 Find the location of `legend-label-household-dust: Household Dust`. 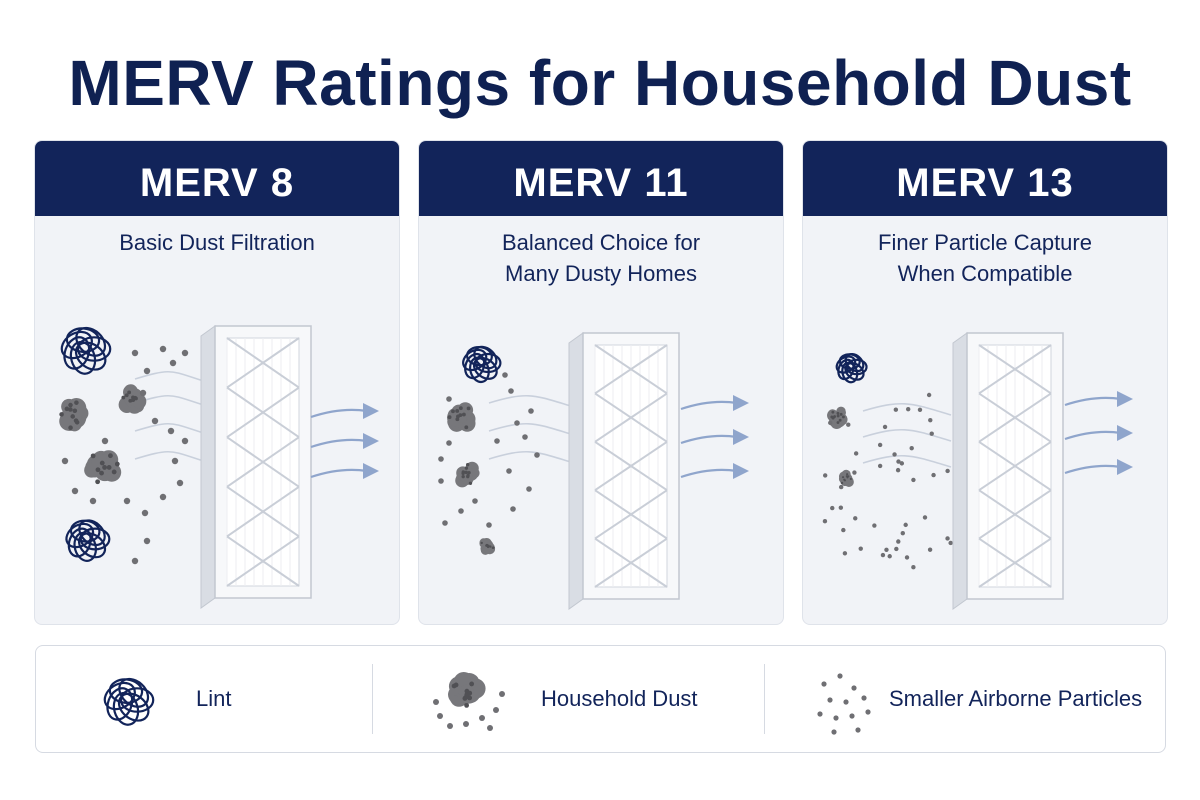

legend-label-household-dust: Household Dust is located at coordinates (619, 698).